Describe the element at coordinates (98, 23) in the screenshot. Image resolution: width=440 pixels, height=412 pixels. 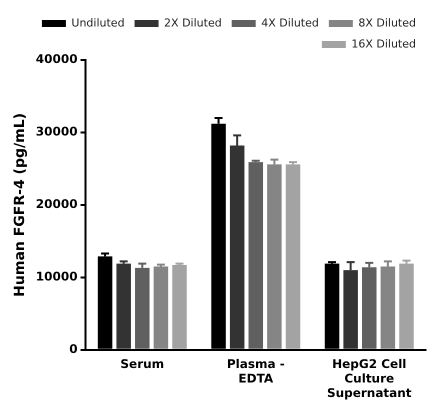
I see `legend-label: Undiluted` at that location.